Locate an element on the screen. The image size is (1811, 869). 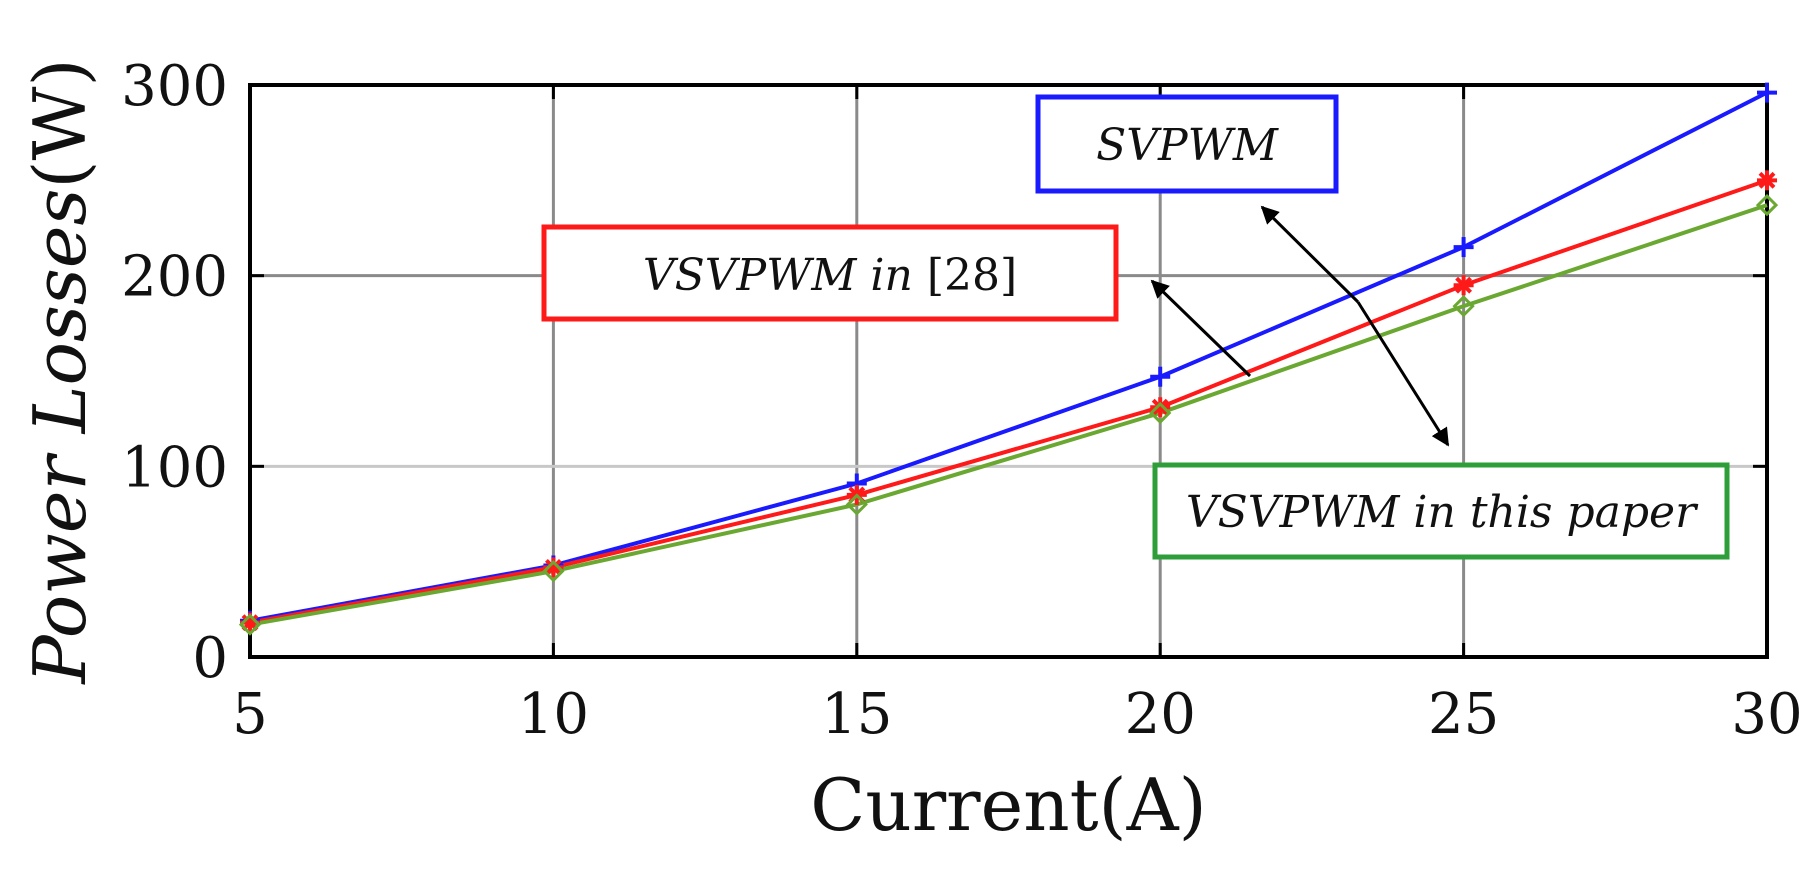
callout-vsvpwm-28: VSVPWM in [28] is located at coordinates (830, 273).